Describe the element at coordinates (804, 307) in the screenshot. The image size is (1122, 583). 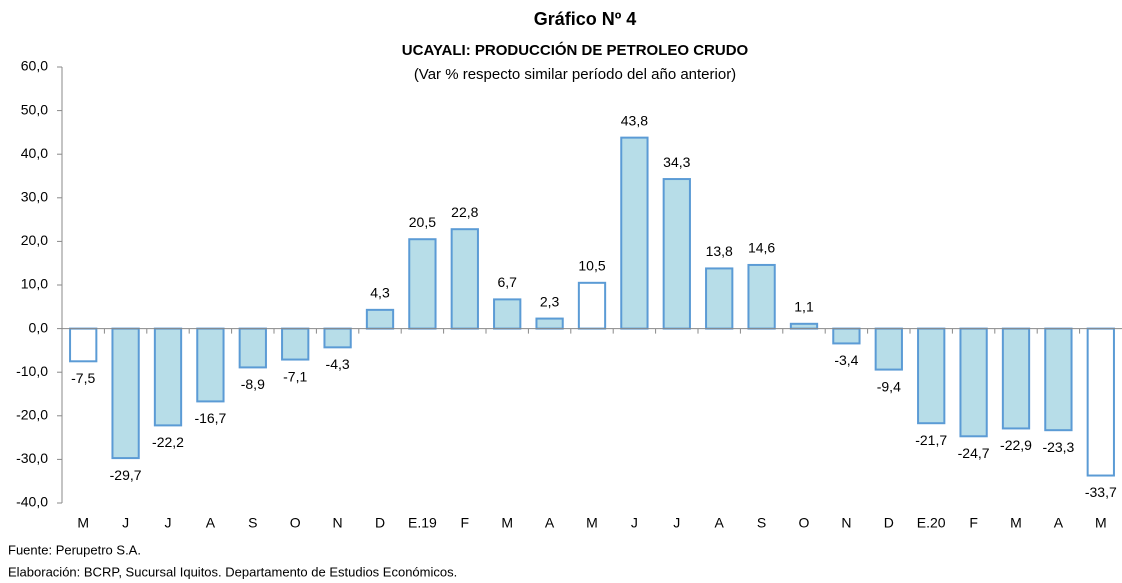
I see `value-label: 1,1` at that location.